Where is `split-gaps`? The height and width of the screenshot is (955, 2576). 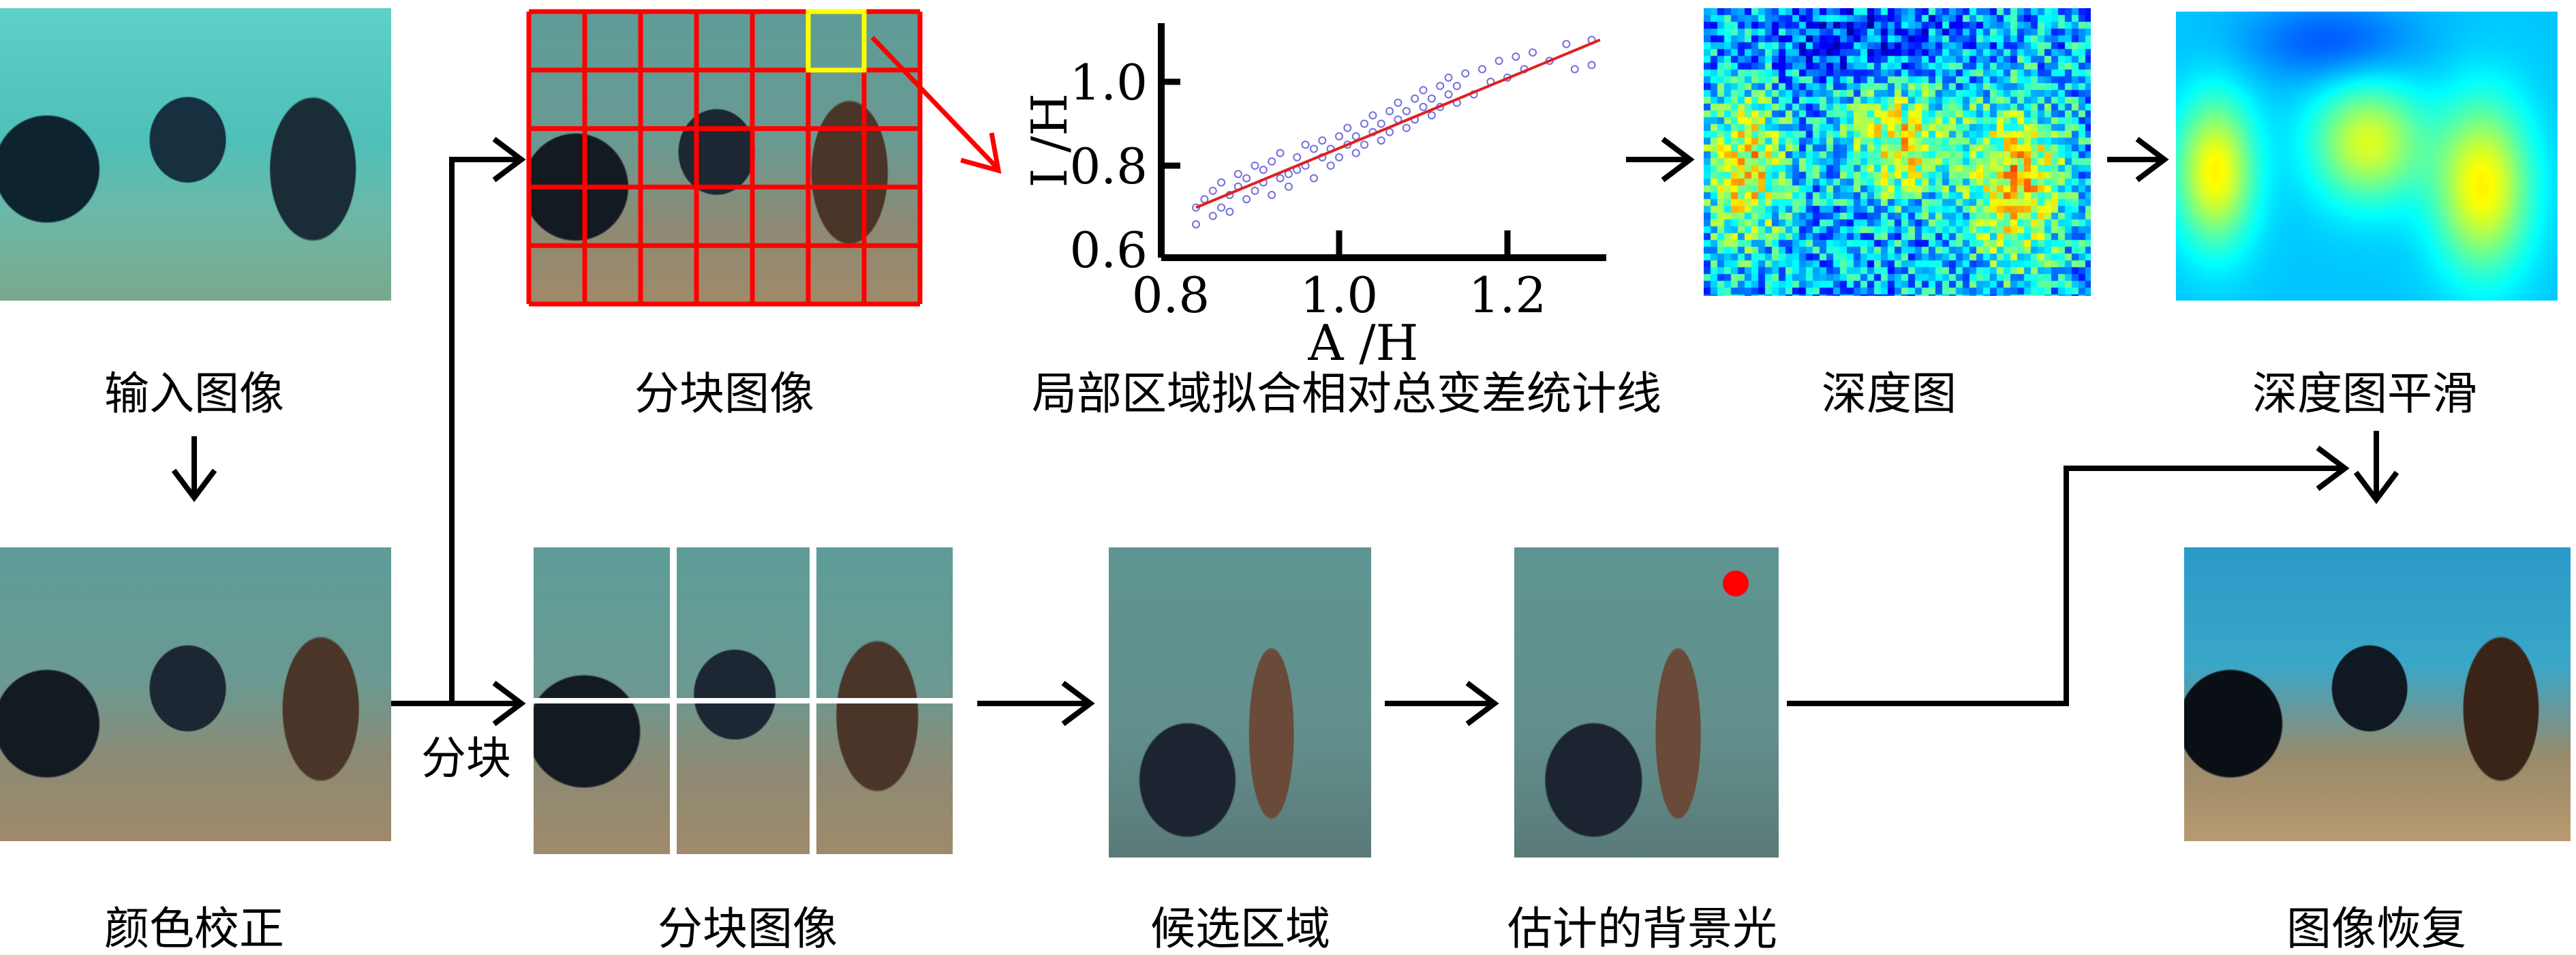
split-gaps is located at coordinates (743, 701).